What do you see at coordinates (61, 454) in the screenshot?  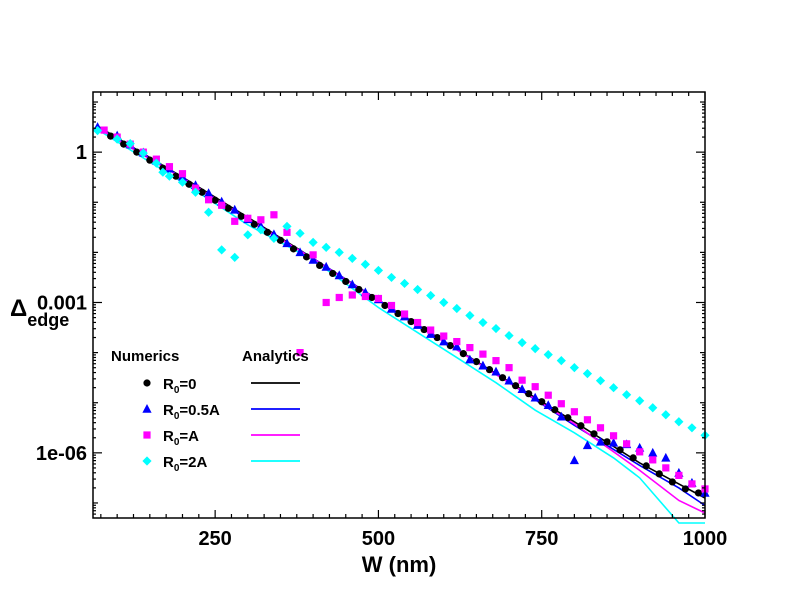 I see `y-tick-label: 1e-06` at bounding box center [61, 454].